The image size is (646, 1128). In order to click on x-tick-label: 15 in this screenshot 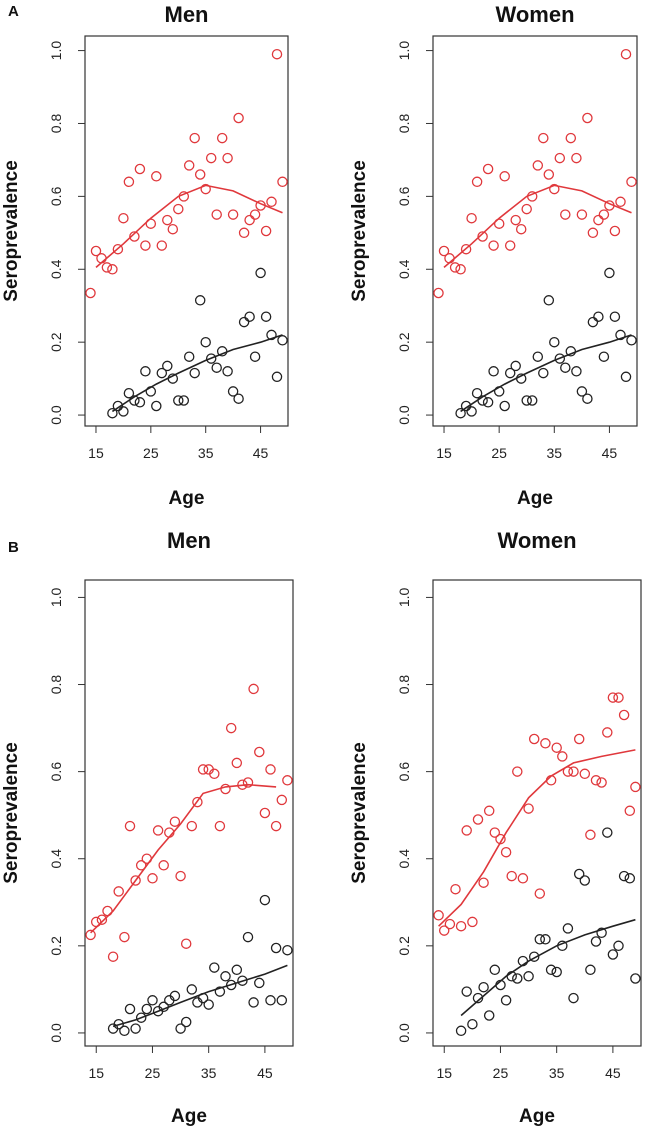, I will do `click(96, 453)`.